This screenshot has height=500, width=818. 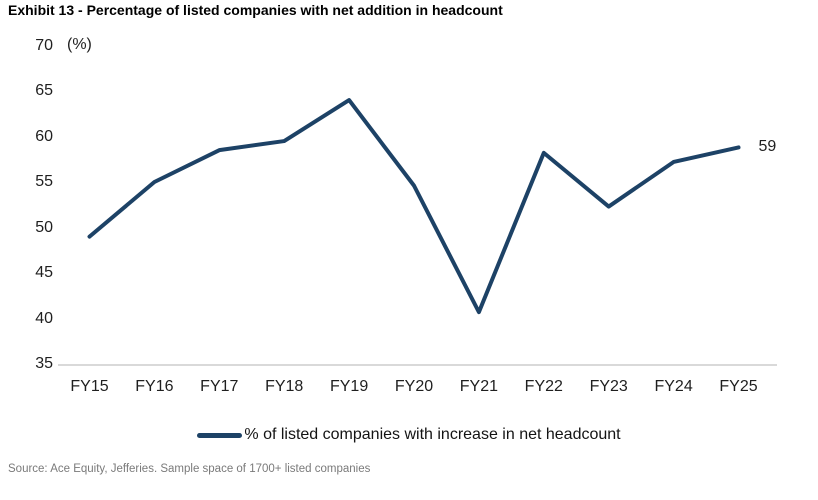 What do you see at coordinates (44, 181) in the screenshot?
I see `y-tick-label: 55` at bounding box center [44, 181].